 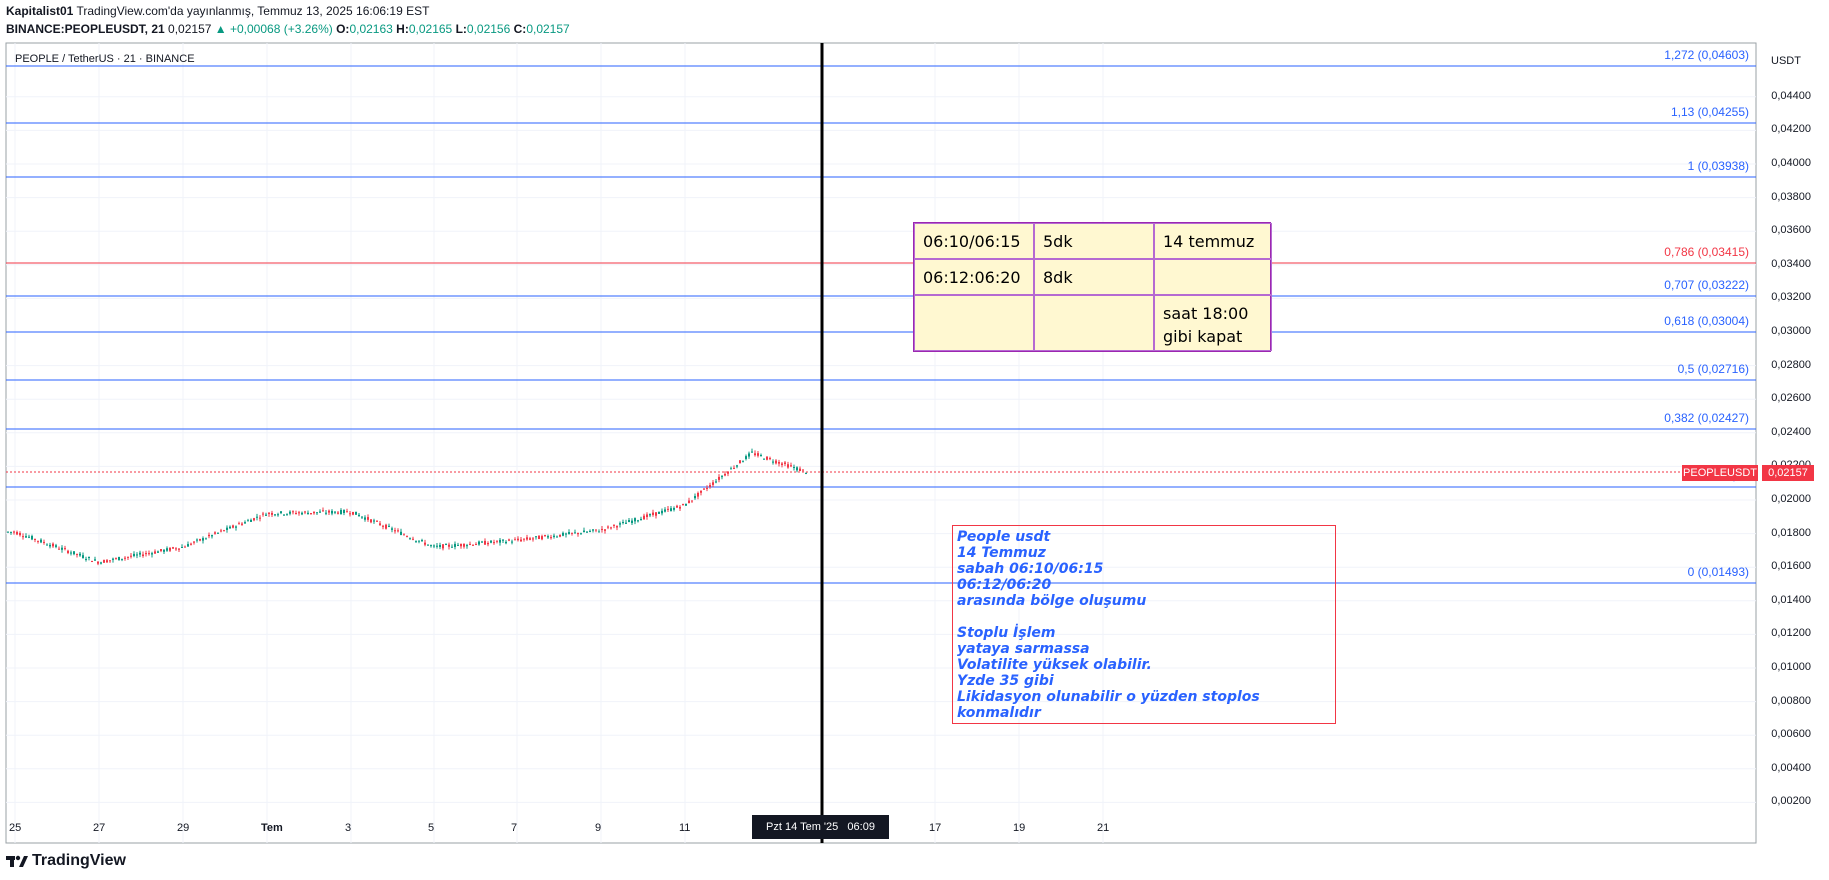 What do you see at coordinates (1791, 196) in the screenshot?
I see `price-tick: 0,03800` at bounding box center [1791, 196].